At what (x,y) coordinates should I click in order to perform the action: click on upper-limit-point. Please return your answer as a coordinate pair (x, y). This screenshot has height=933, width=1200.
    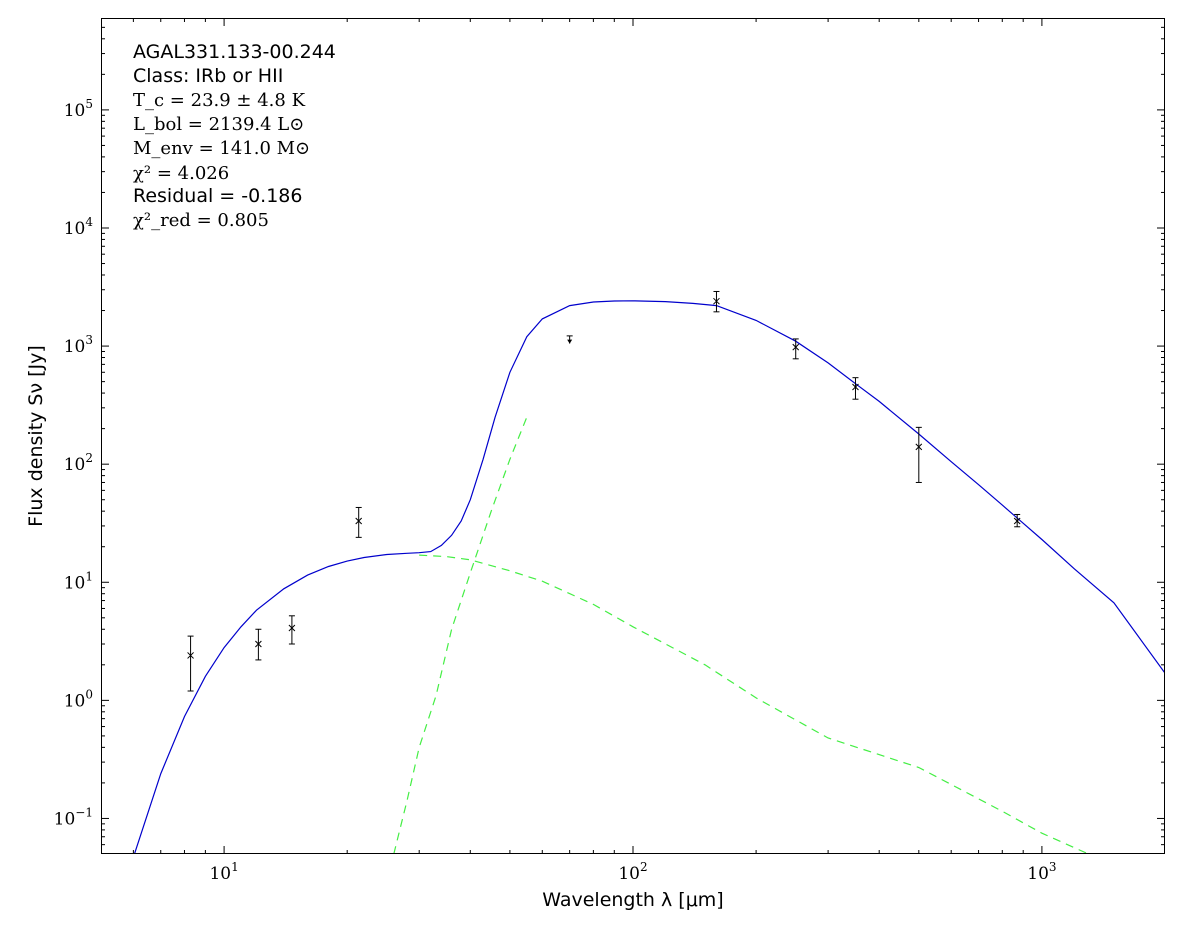
    Looking at the image, I should click on (569, 339).